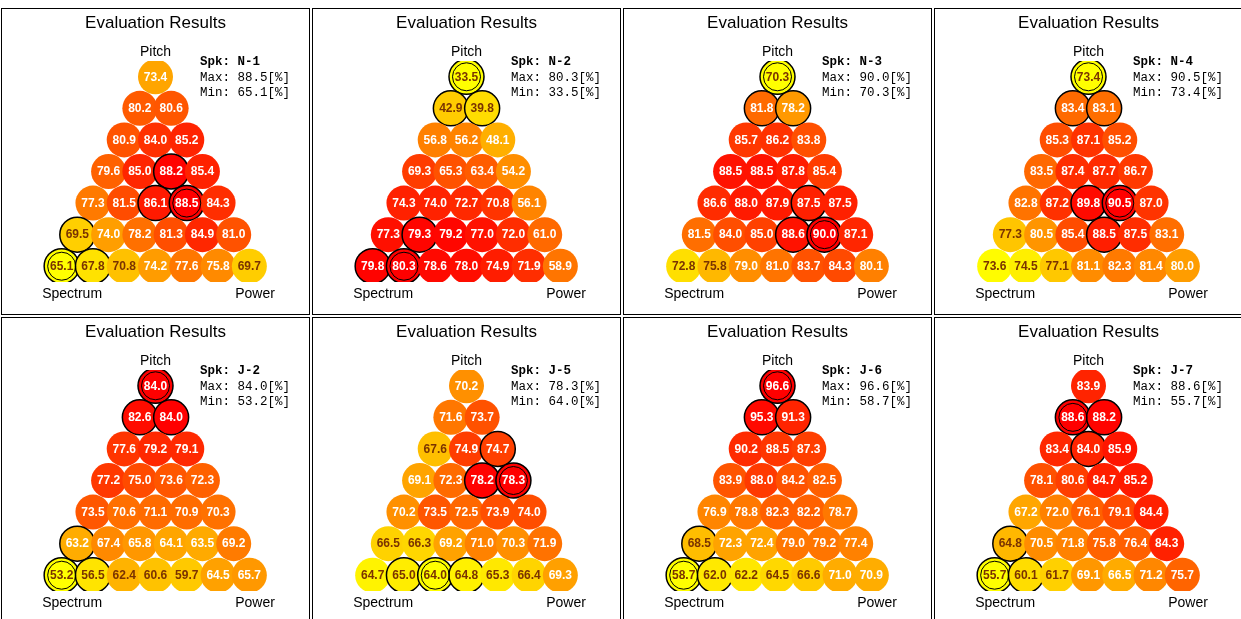  What do you see at coordinates (809, 448) in the screenshot?
I see `data-label: 87.3` at bounding box center [809, 448].